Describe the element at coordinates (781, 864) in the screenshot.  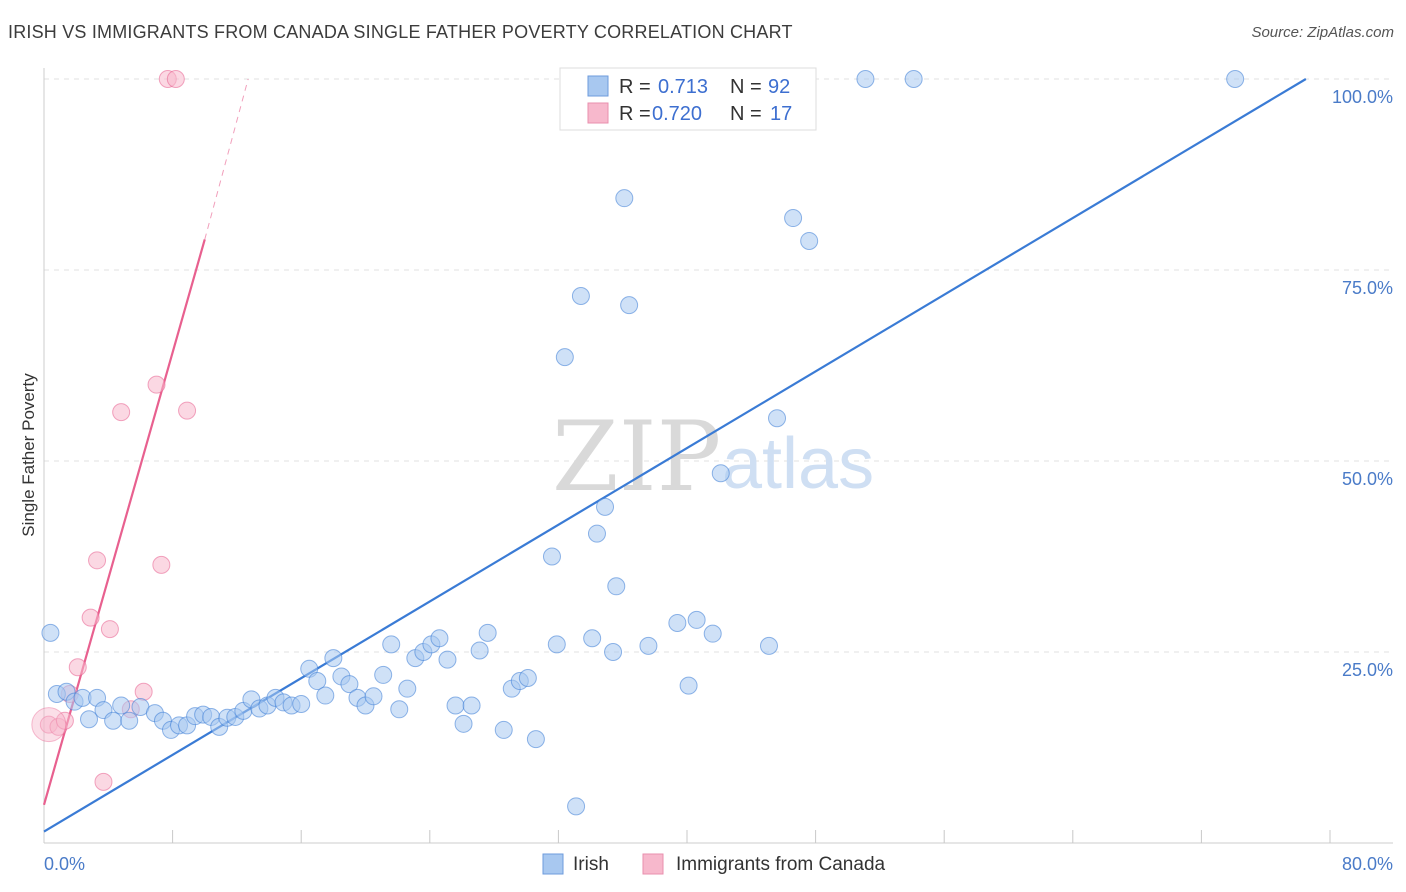
I see `bottom-legend-canada: Immigrants from Canada` at that location.